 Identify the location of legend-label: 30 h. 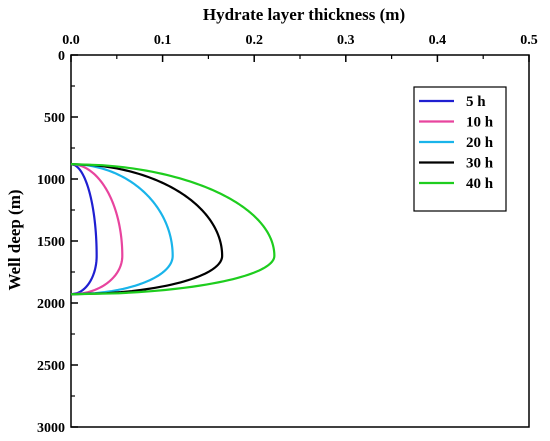
(480, 164).